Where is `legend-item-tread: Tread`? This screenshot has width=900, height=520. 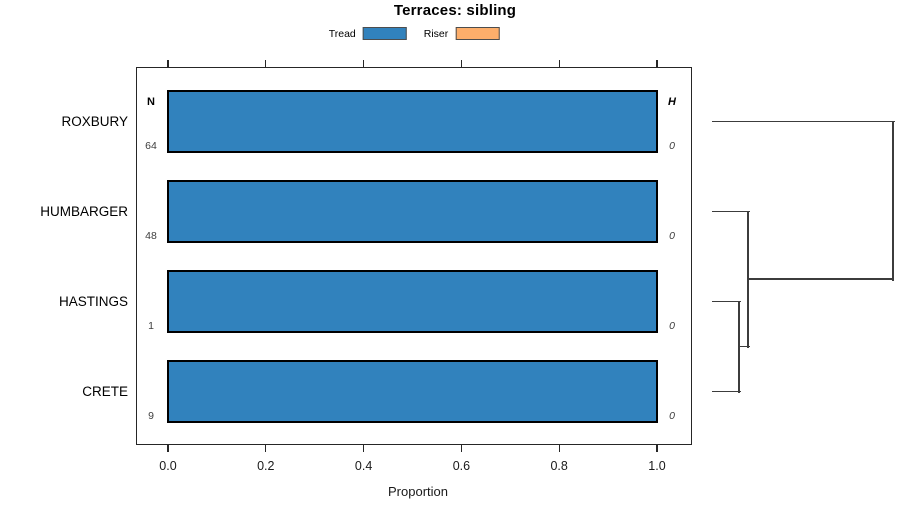 legend-item-tread: Tread is located at coordinates (368, 33).